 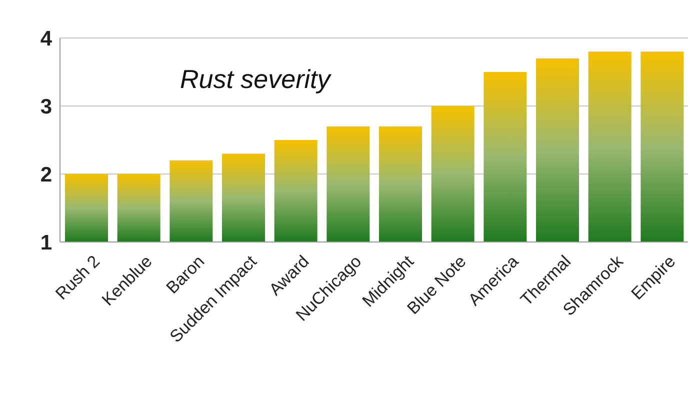 I want to click on y-tick-label: 2, so click(x=46, y=174).